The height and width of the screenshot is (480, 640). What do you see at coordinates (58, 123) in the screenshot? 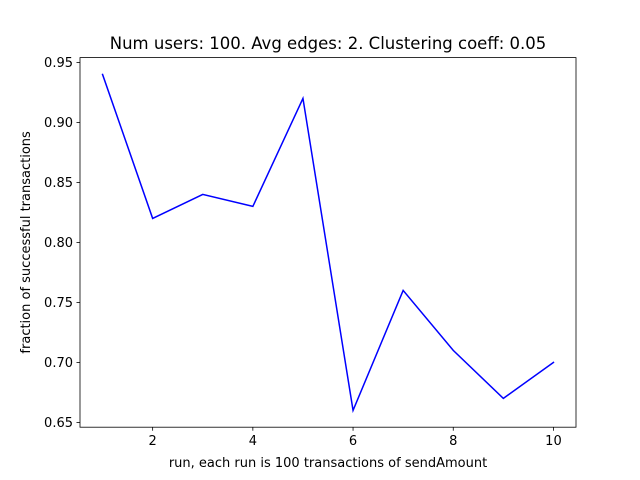
I see `y-tick-label: 0.90` at bounding box center [58, 123].